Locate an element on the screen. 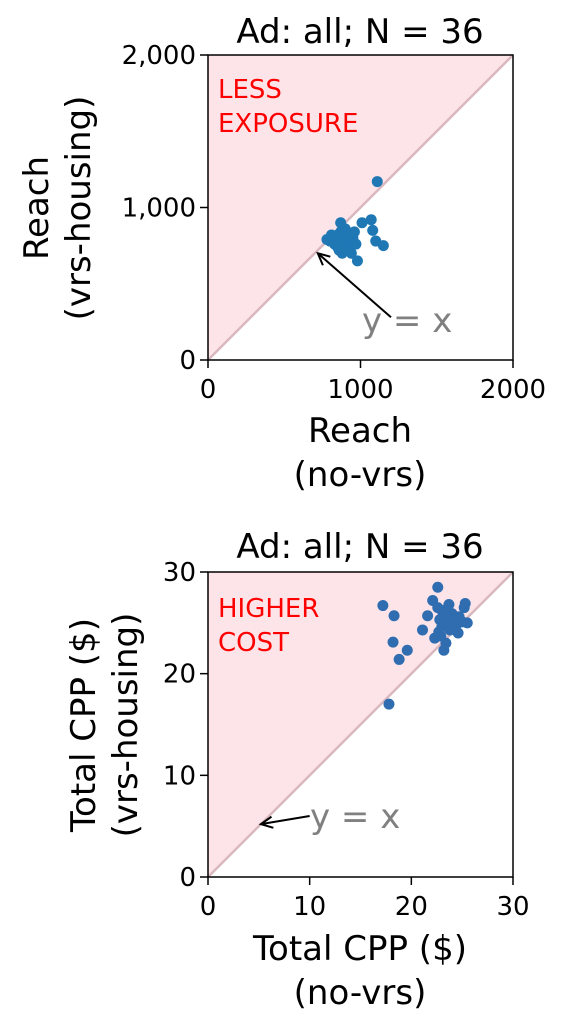 This screenshot has height=1028, width=562. y-axis-label-line1: Total CPP ($) is located at coordinates (84, 725).